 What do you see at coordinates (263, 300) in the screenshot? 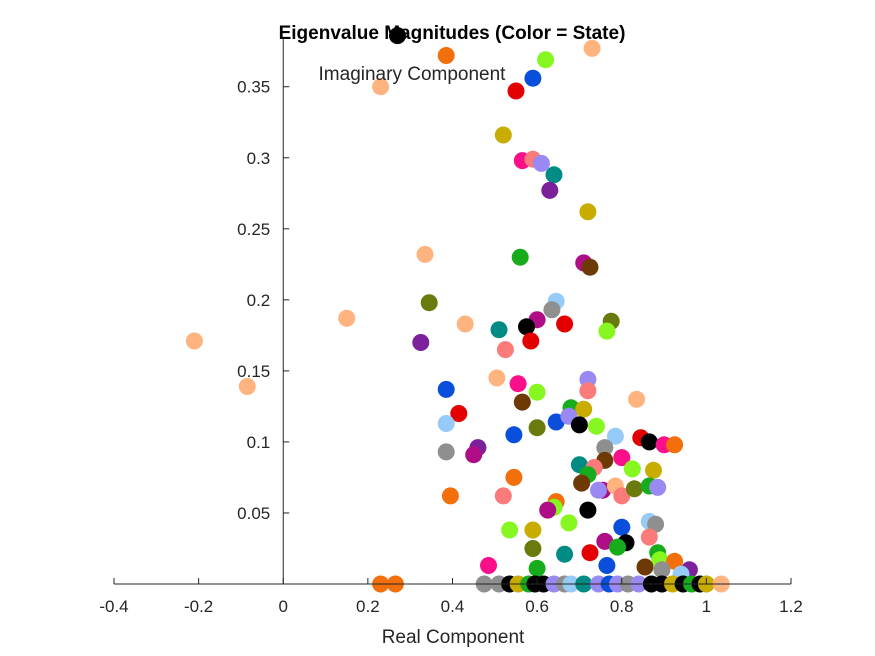
I see `y-ticks: 0.05 0.1 0.15 0.2 0.25 0.3 0.35` at bounding box center [263, 300].